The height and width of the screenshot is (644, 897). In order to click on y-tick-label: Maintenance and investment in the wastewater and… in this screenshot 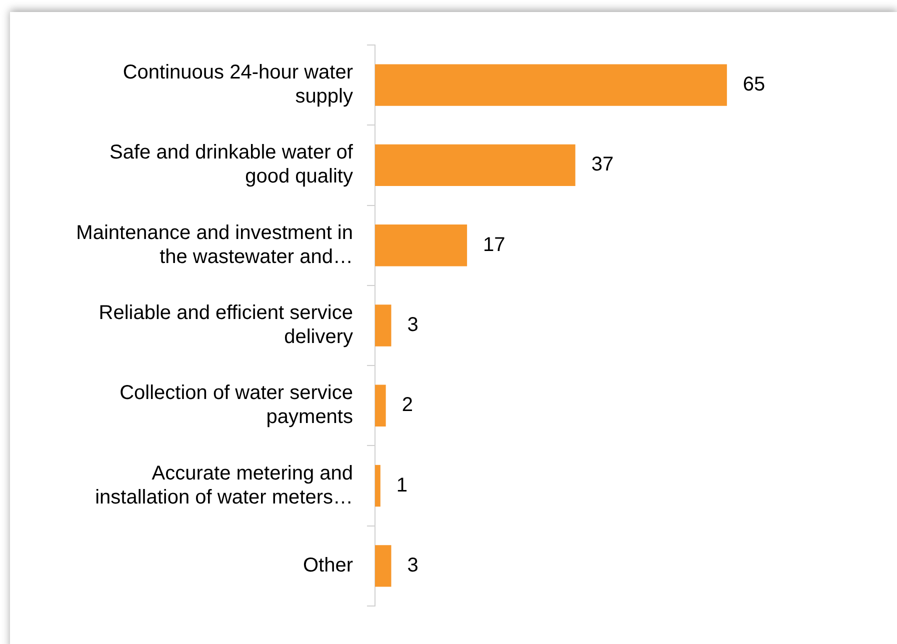, I will do `click(214, 245)`.